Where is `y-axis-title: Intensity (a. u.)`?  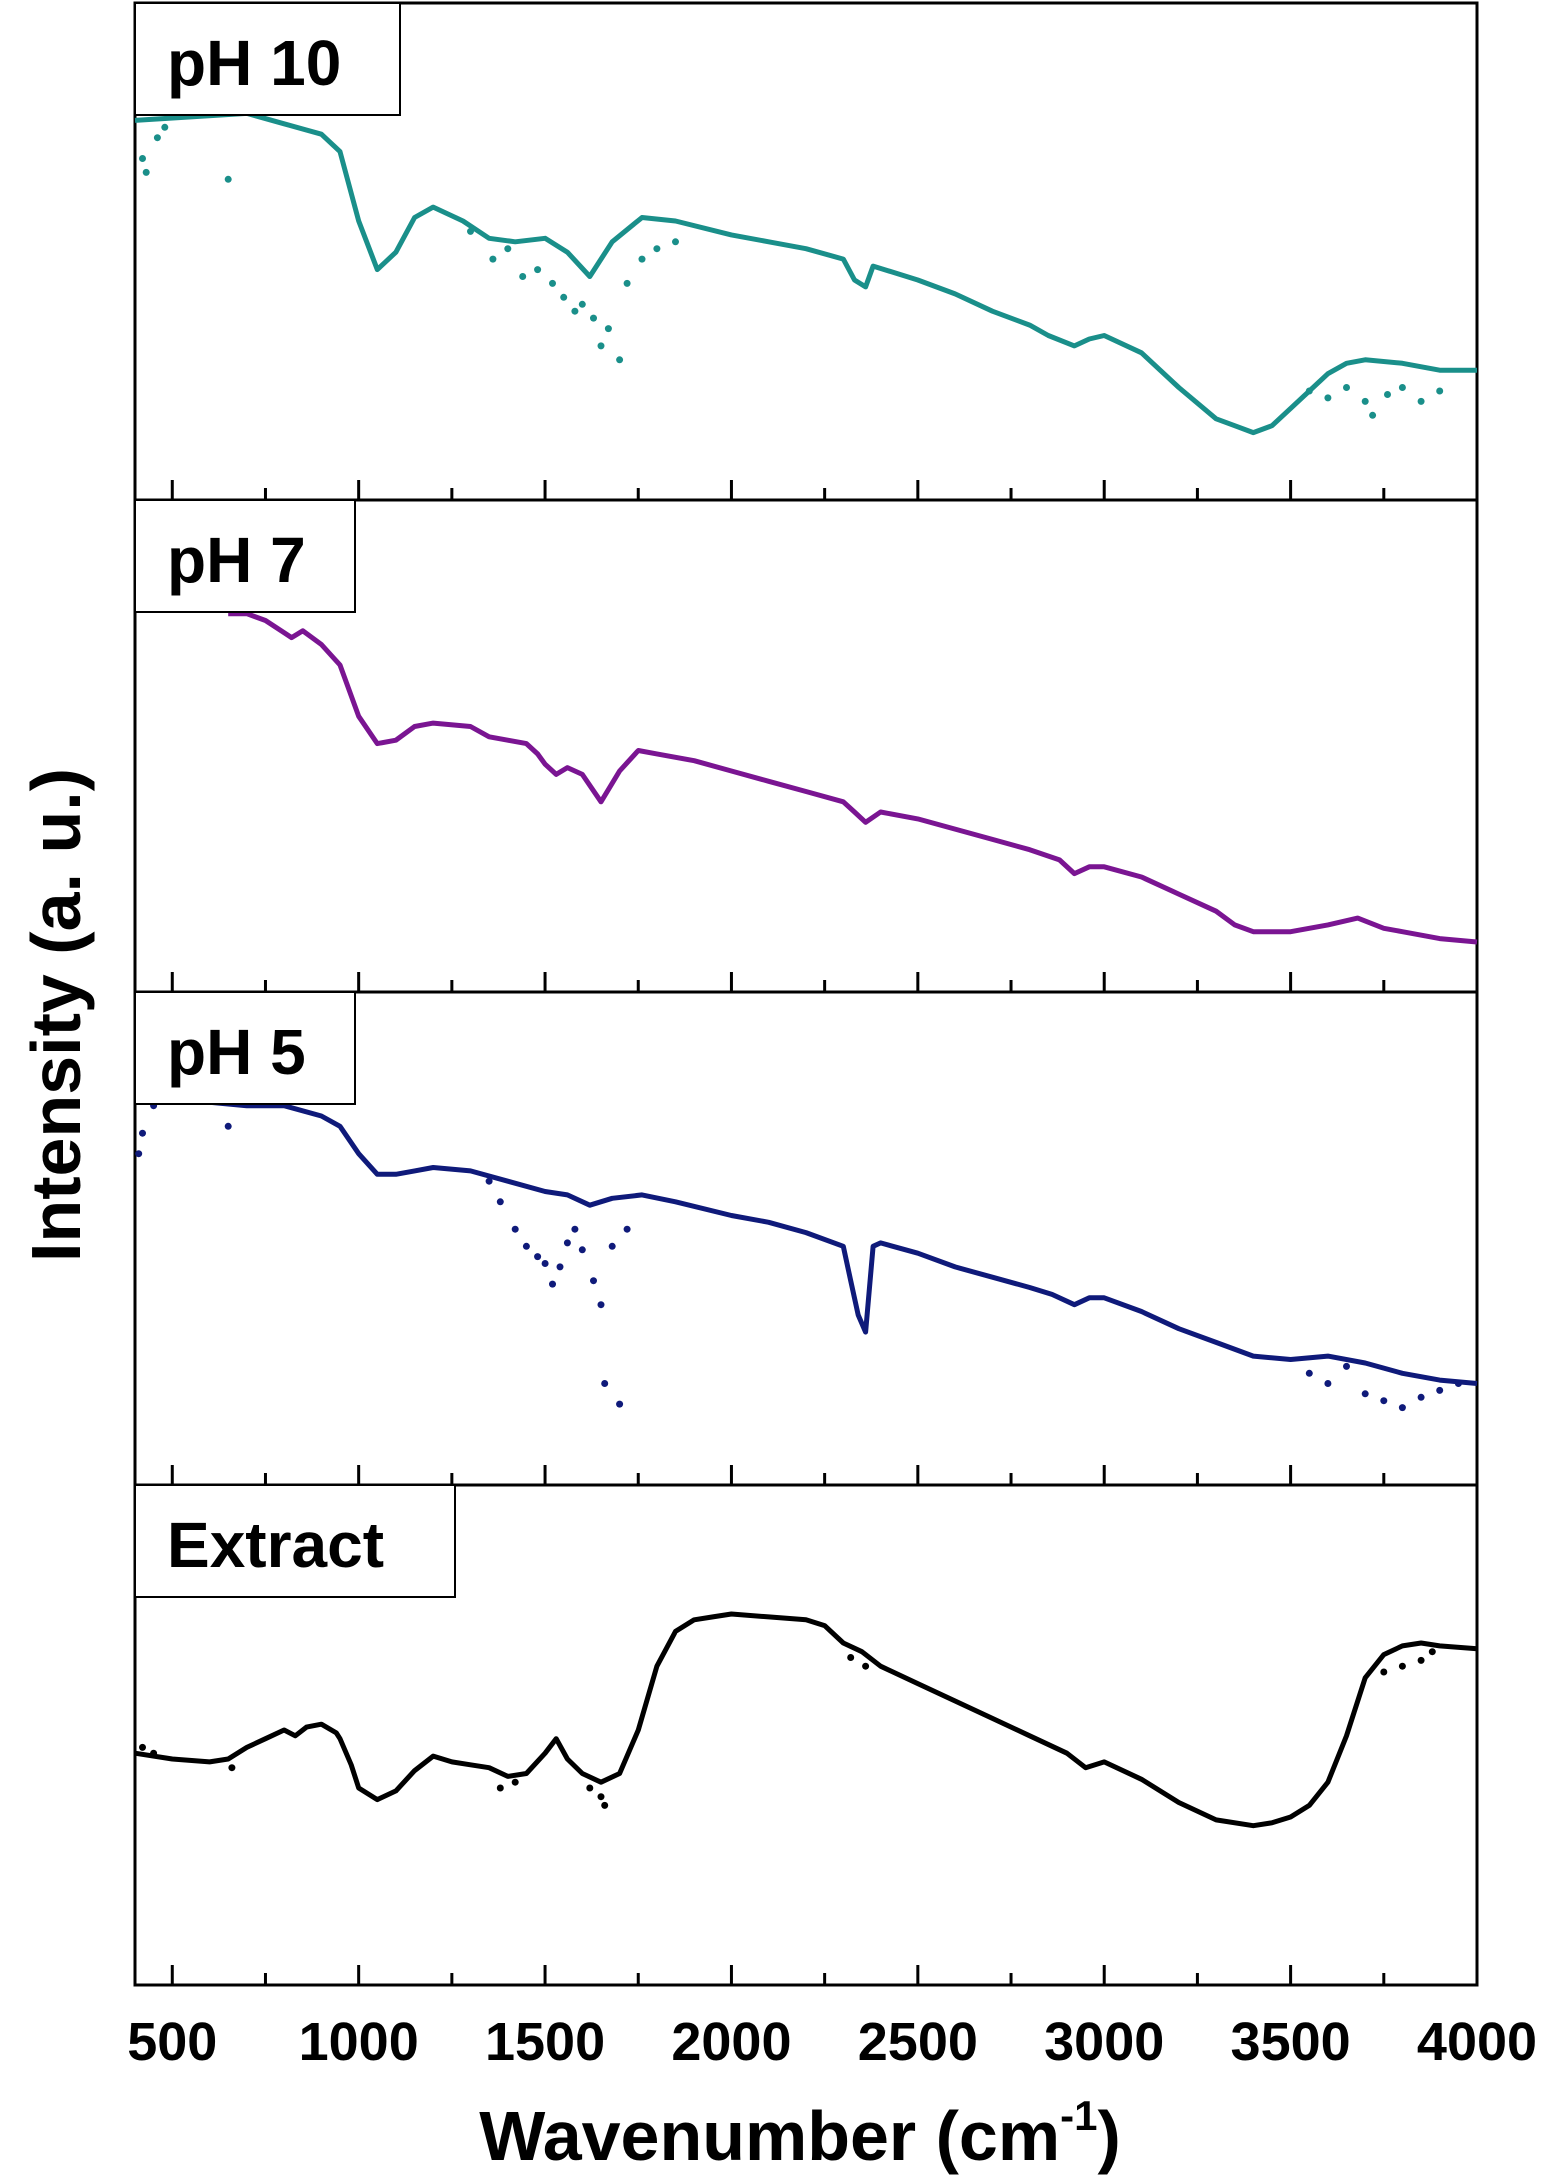
y-axis-title: Intensity (a. u.) is located at coordinates (56, 1015).